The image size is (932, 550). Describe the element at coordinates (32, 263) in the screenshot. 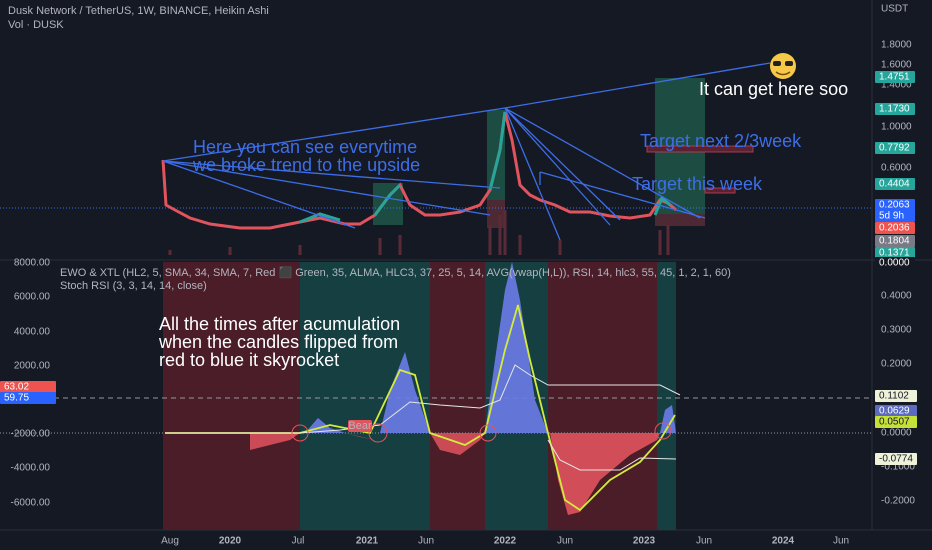

I see `indicator-left-label: 8000.00` at that location.